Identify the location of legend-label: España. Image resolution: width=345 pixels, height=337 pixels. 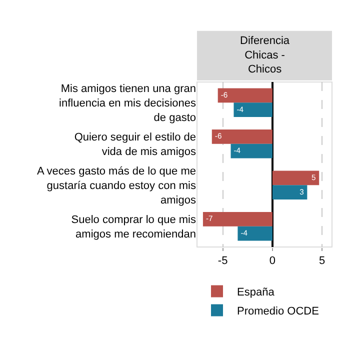
(256, 292).